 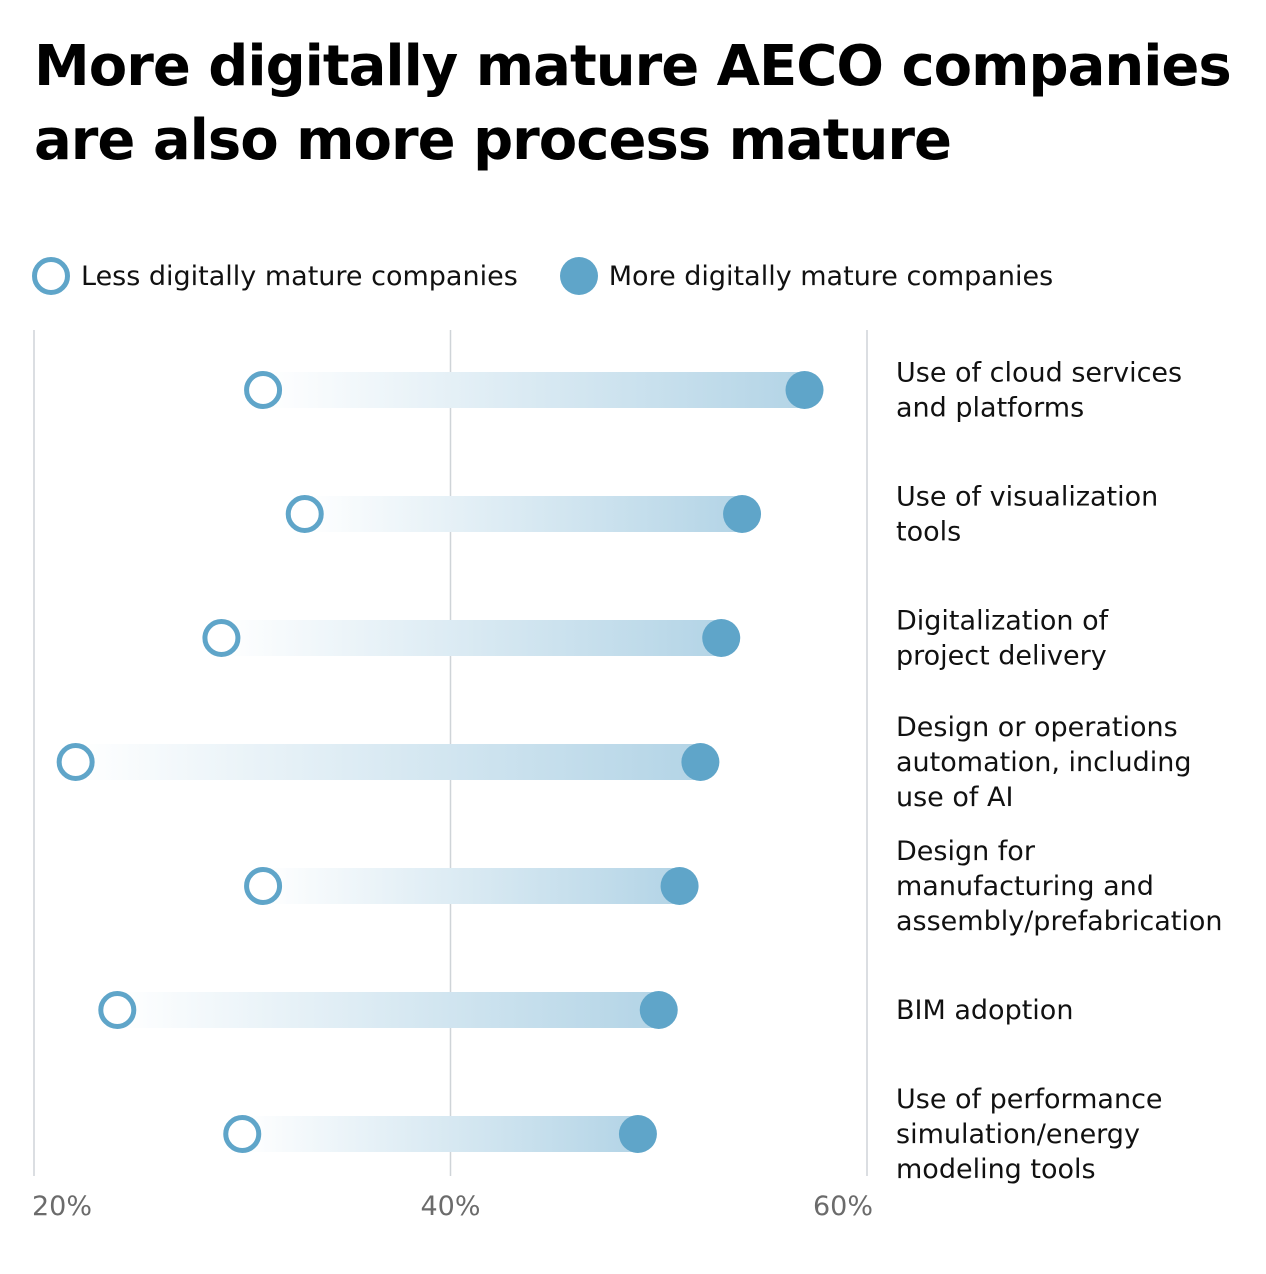 What do you see at coordinates (51, 276) in the screenshot?
I see `hollow-circle-icon` at bounding box center [51, 276].